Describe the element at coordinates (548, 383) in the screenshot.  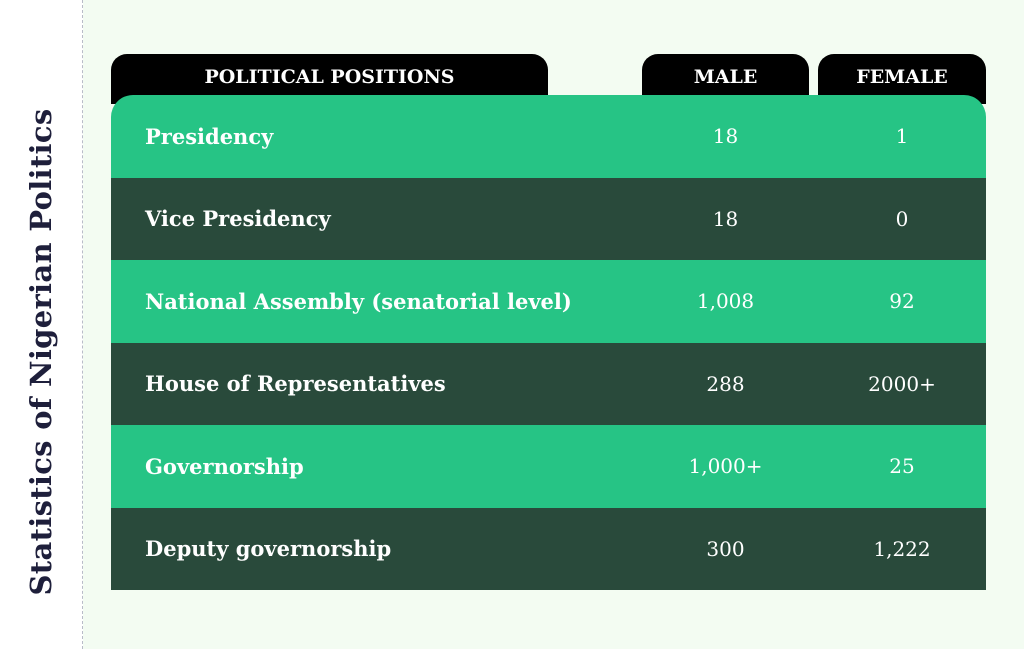
I see `table-row: House of Representatives 288 2000+` at that location.